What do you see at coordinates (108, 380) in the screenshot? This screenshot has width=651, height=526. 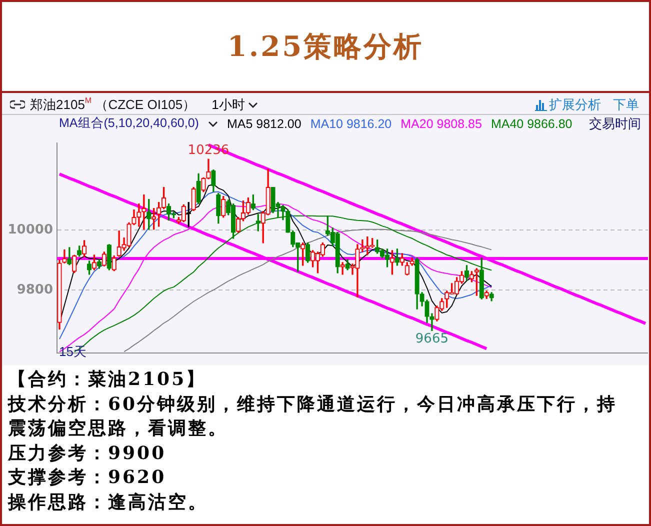 I see `text: 【合约：菜油2105】` at bounding box center [108, 380].